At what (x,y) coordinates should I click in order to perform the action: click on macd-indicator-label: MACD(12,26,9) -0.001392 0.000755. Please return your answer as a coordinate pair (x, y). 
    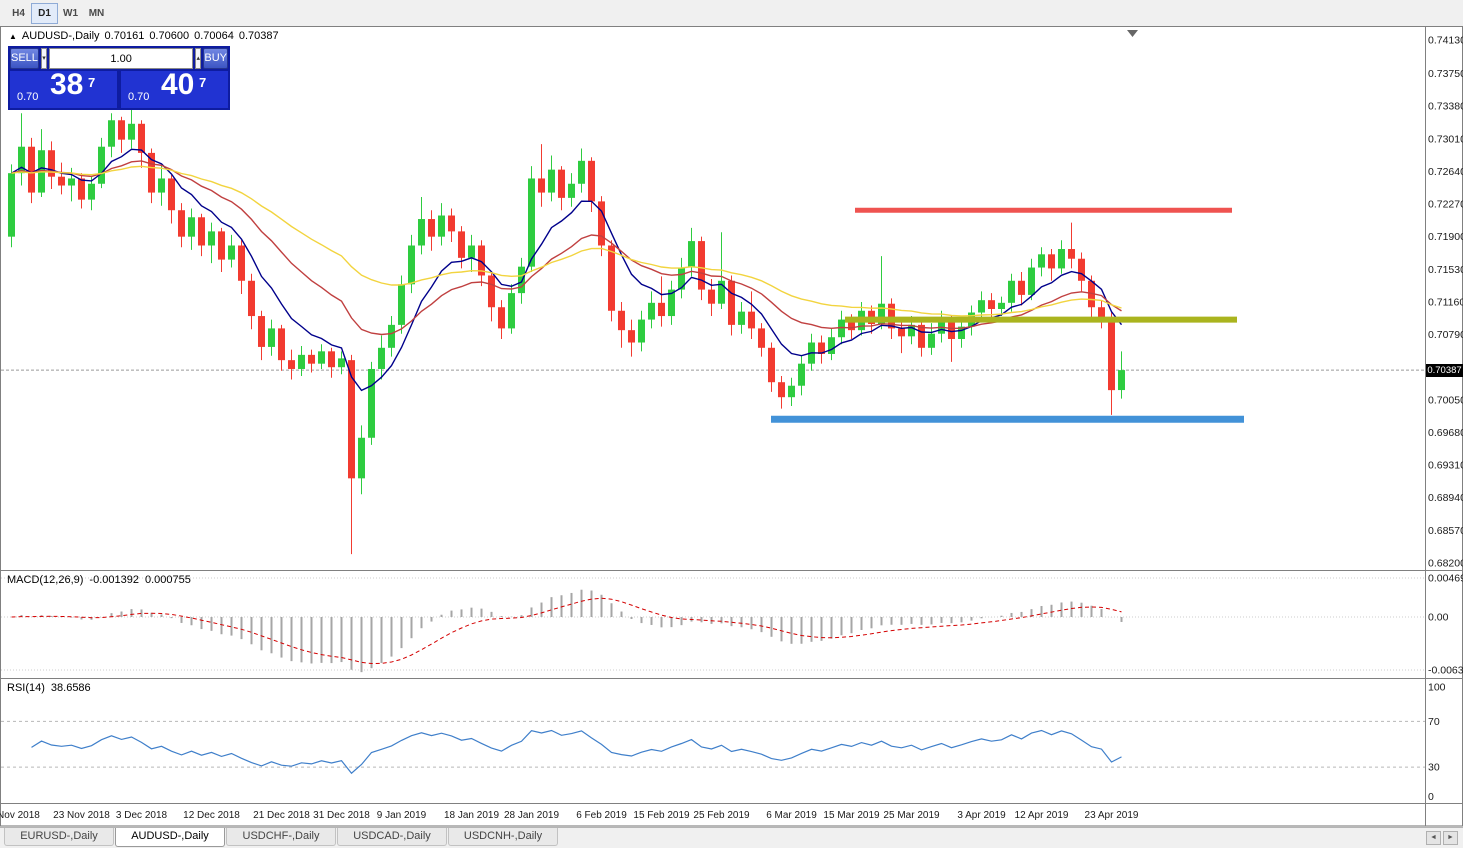
    Looking at the image, I should click on (99, 580).